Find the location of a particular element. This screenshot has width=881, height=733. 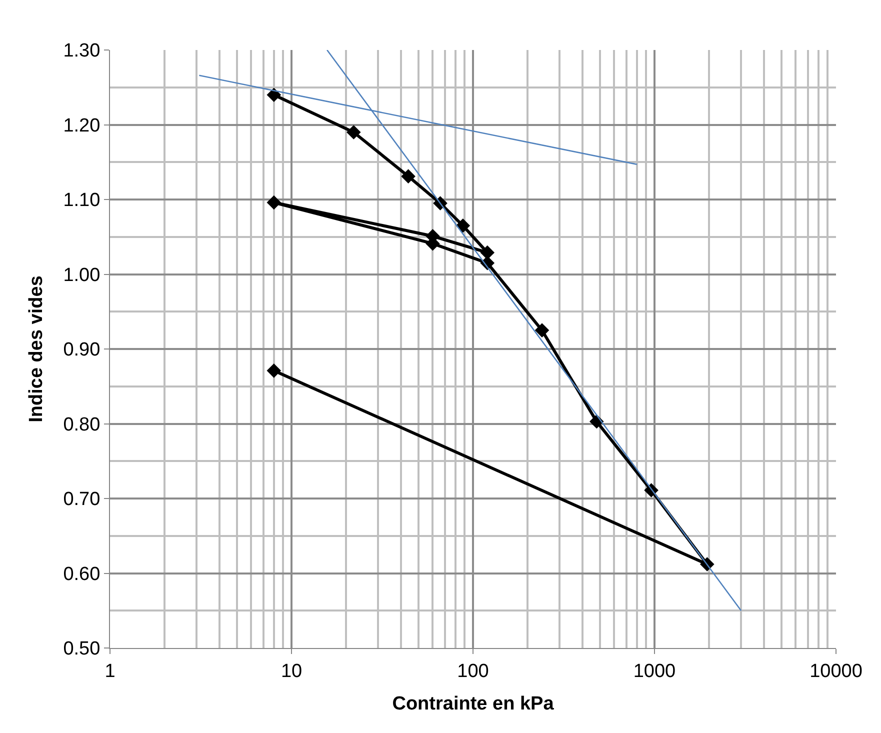

y-tick-label: 0.90 is located at coordinates (81, 350).